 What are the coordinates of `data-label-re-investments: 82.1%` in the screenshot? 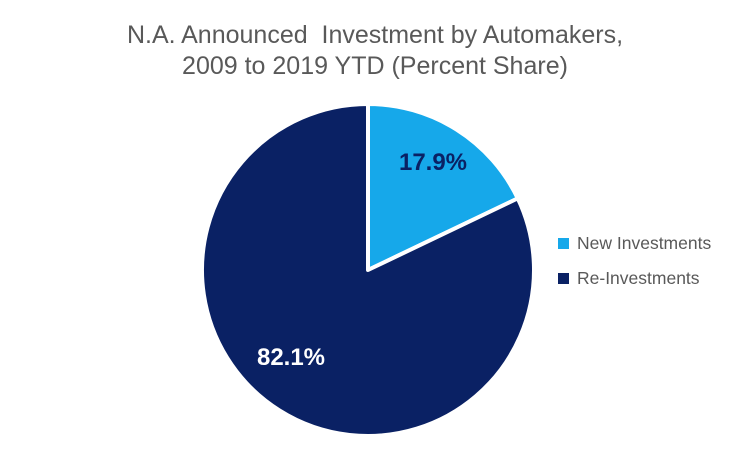 It's located at (291, 357).